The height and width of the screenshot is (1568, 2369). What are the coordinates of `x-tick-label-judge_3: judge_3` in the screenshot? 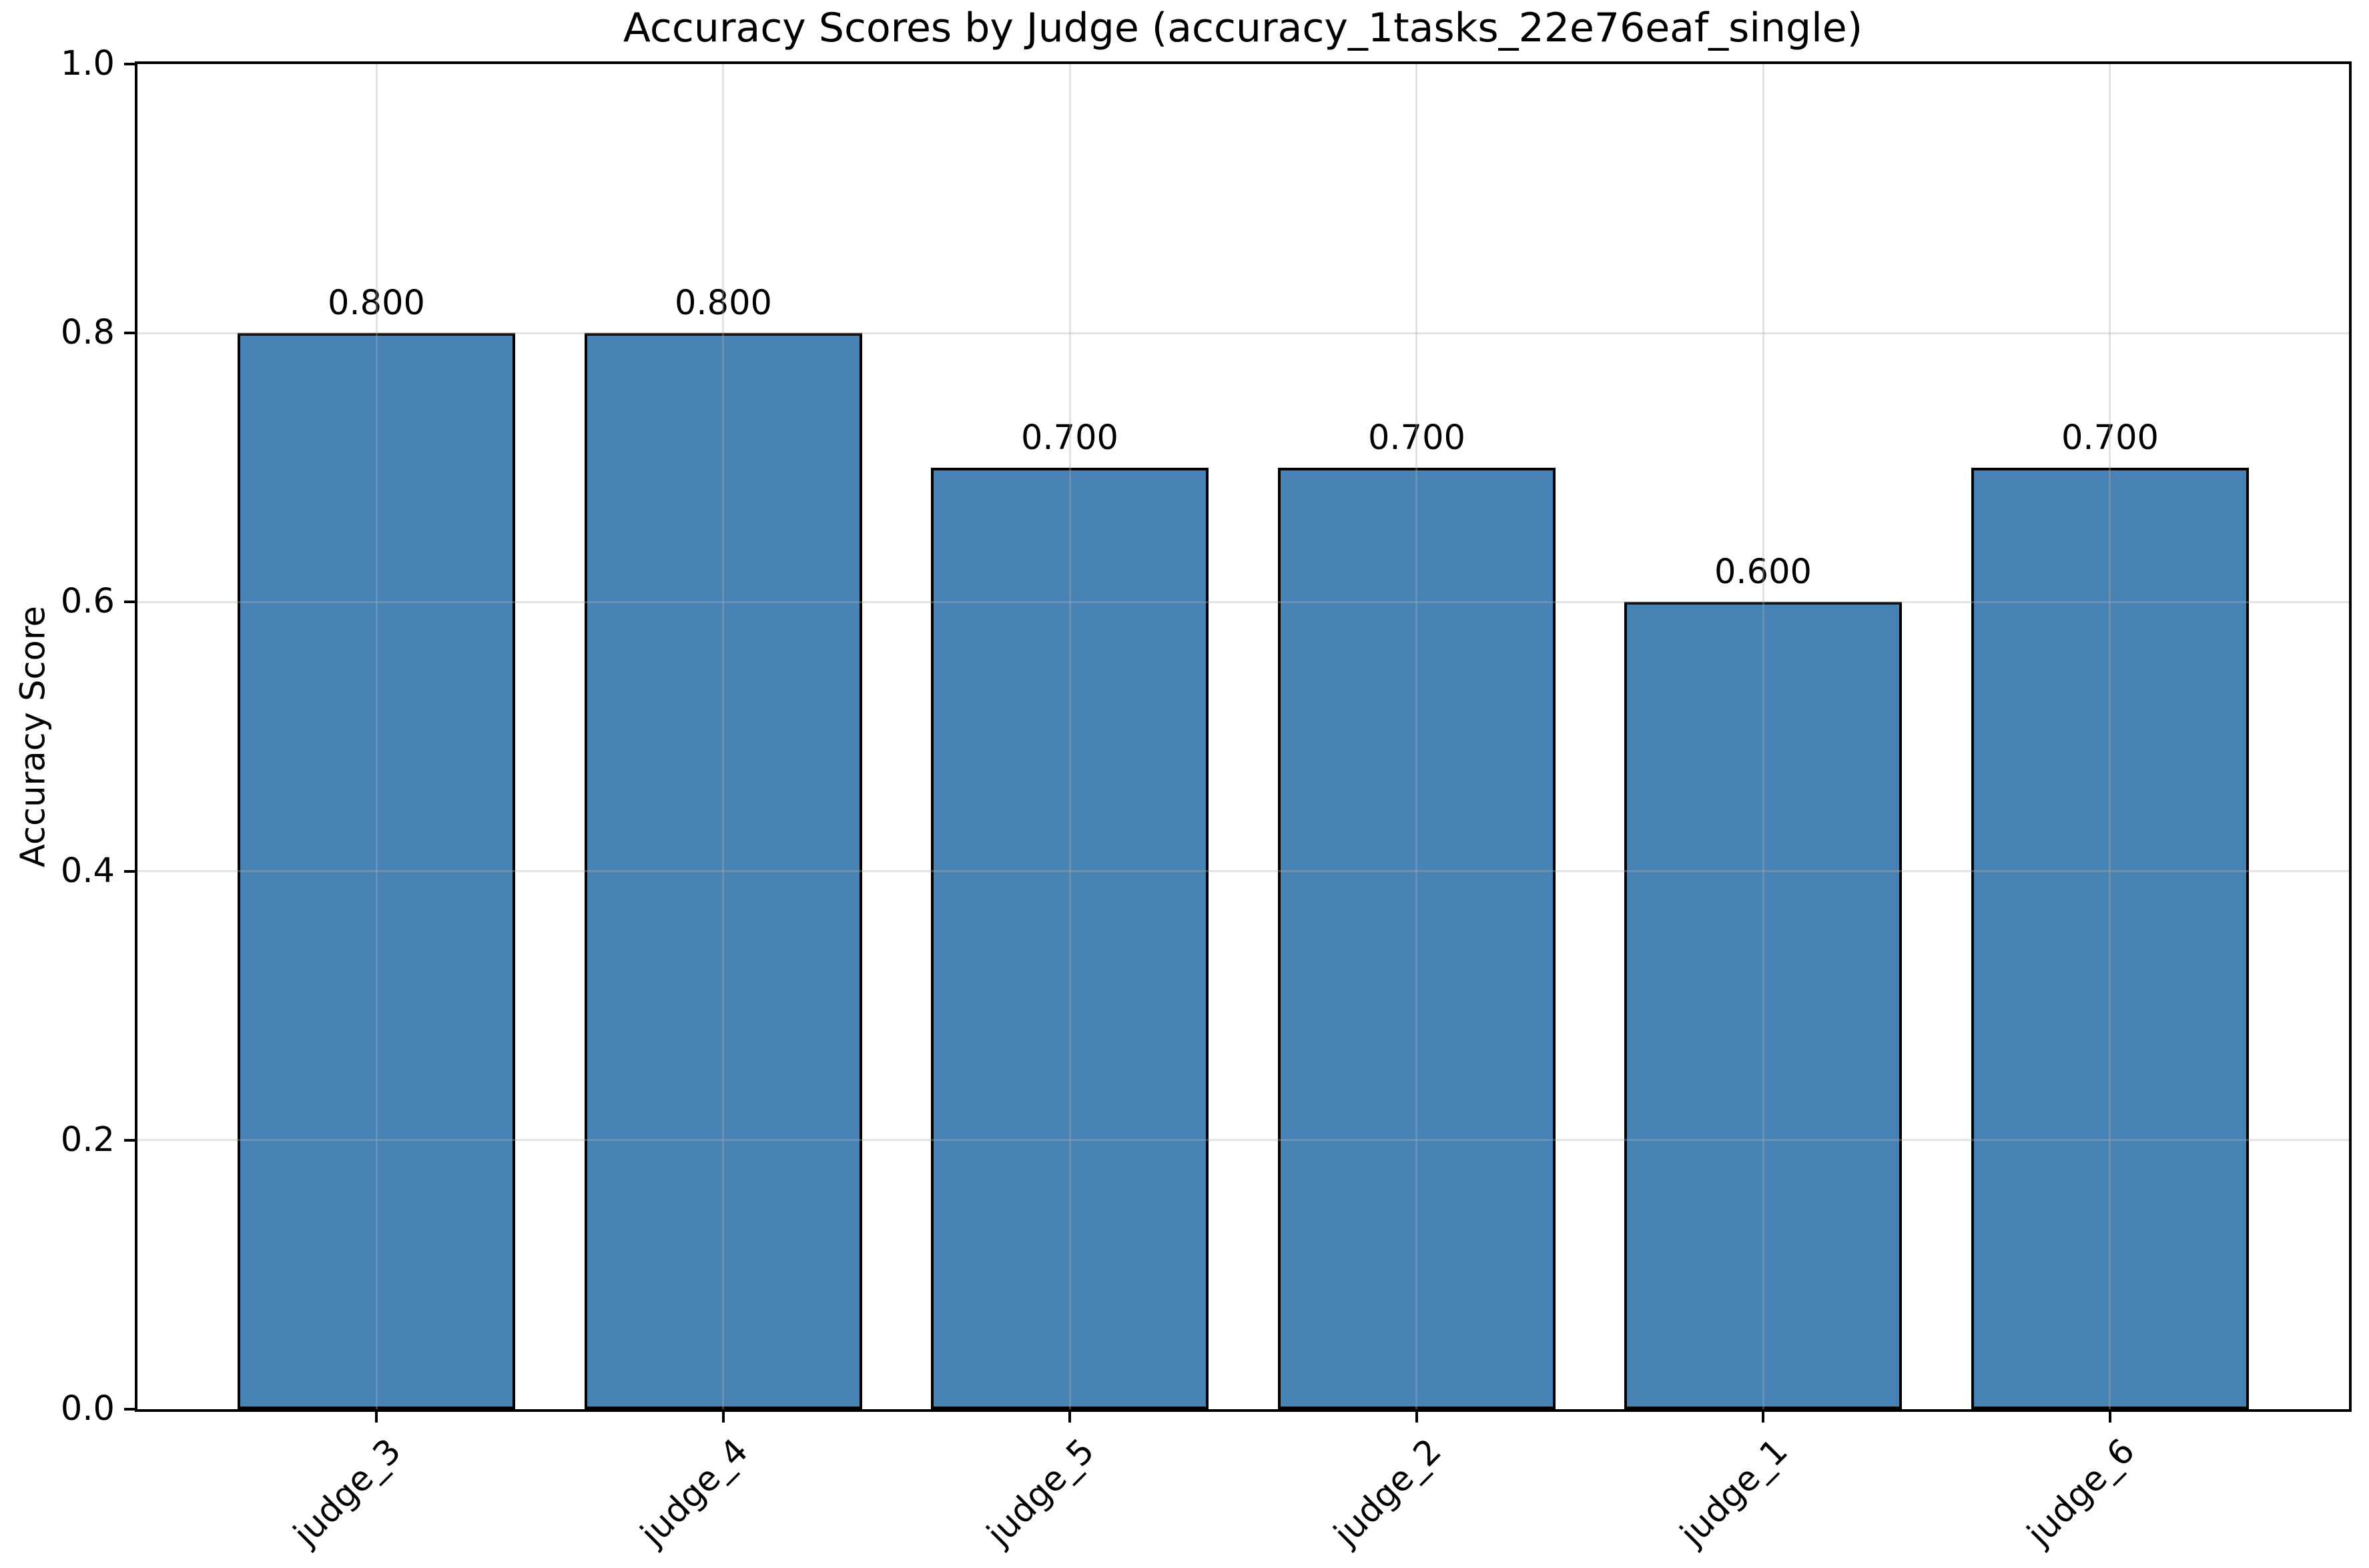 It's located at (348, 1492).